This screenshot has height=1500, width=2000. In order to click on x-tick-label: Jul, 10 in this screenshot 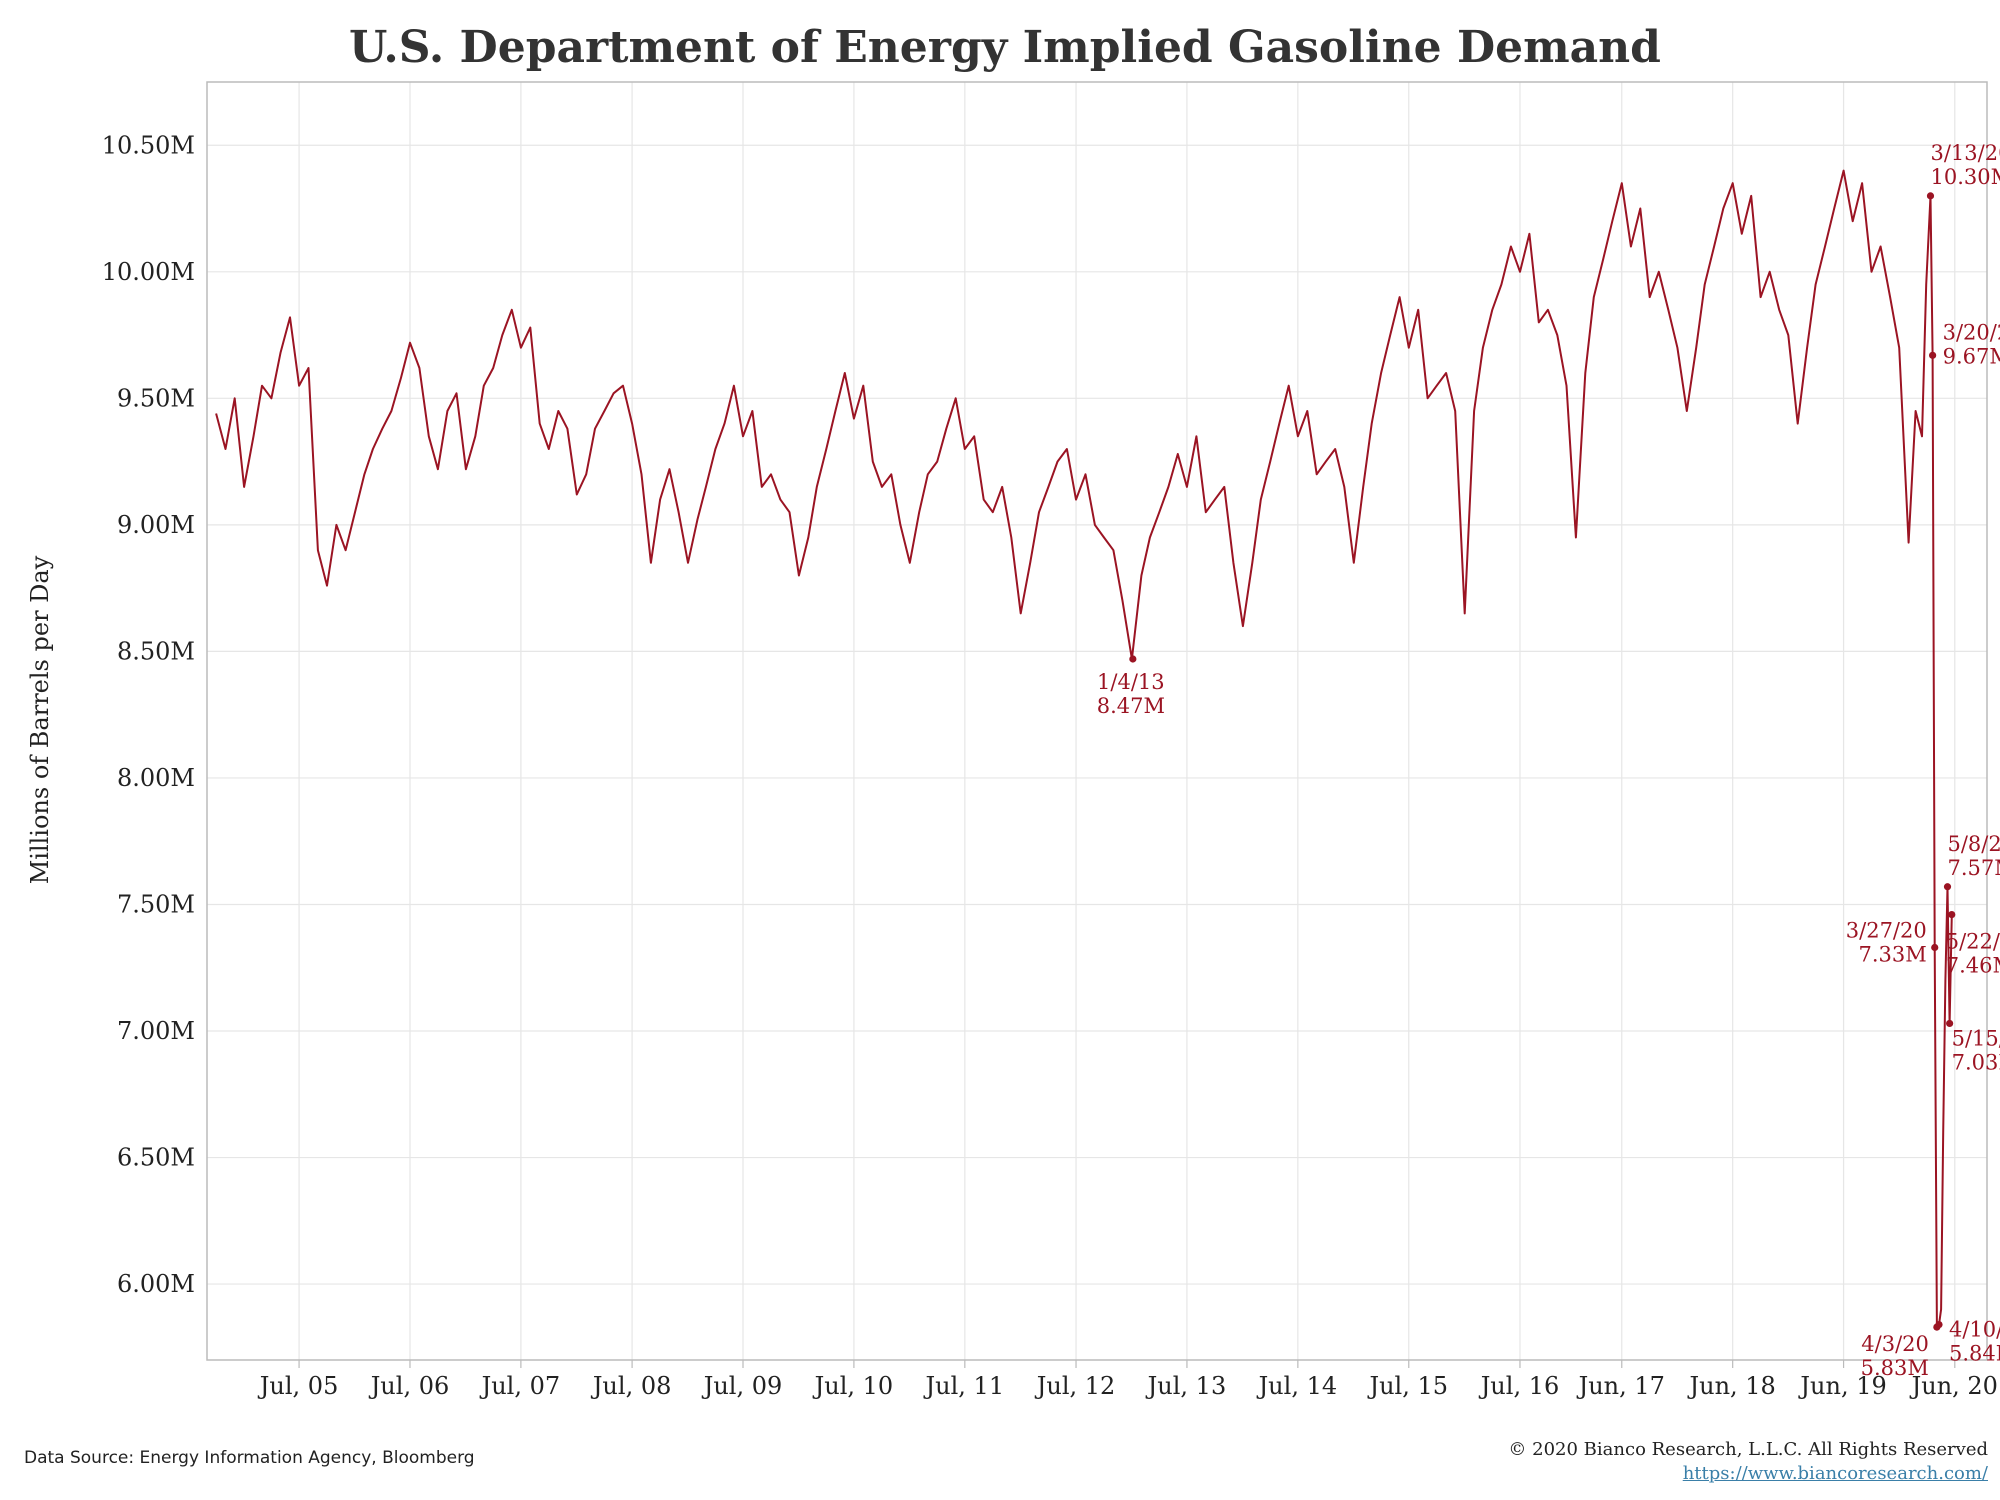, I will do `click(853, 1386)`.